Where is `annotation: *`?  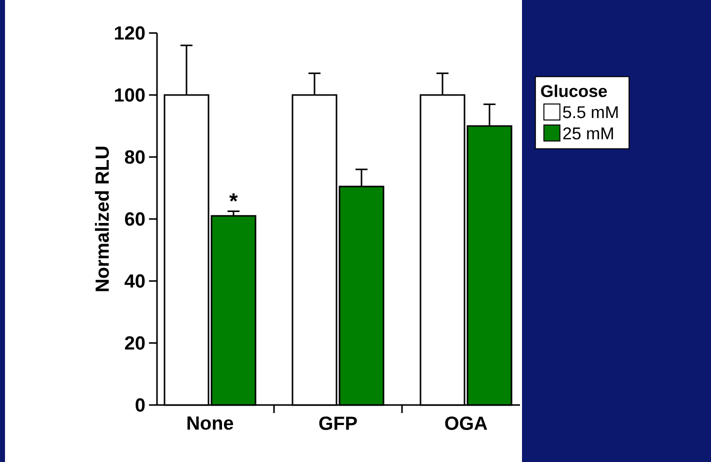 annotation: * is located at coordinates (233, 197).